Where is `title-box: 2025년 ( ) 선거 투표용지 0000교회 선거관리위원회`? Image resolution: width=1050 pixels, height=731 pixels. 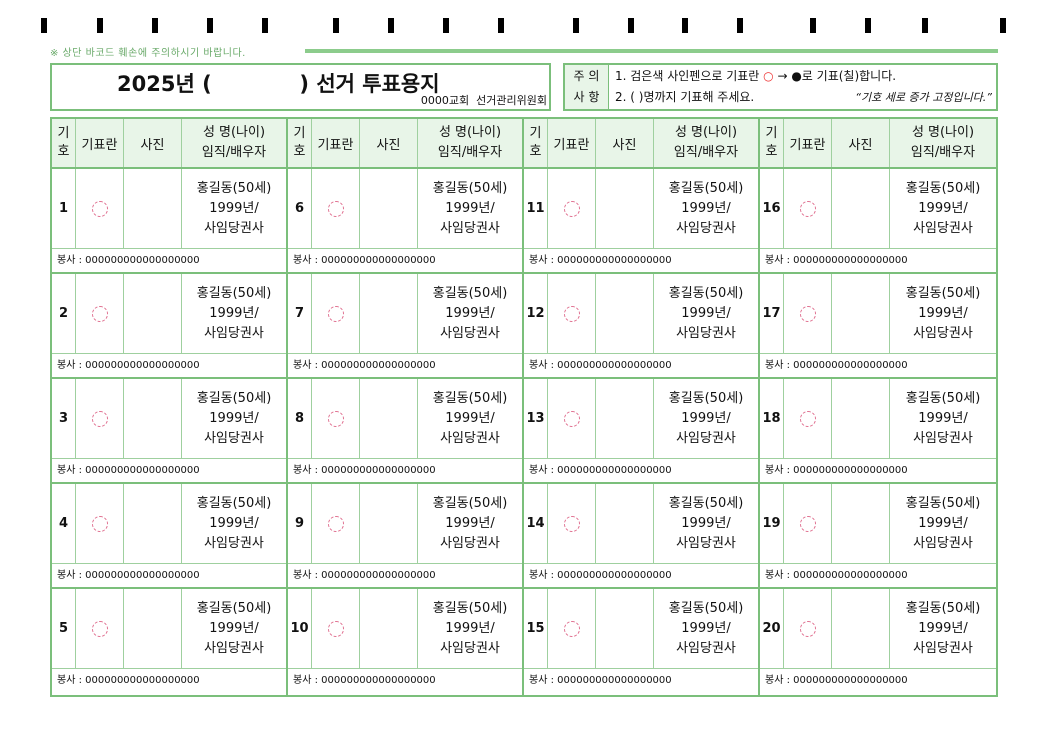
title-box: 2025년 ( ) 선거 투표용지 0000교회 선거관리위원회 is located at coordinates (300, 87).